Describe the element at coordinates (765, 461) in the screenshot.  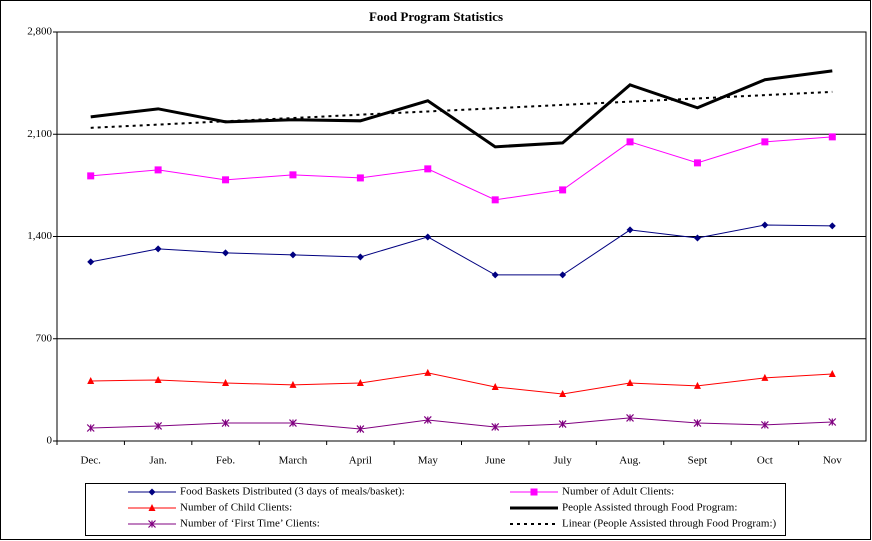
I see `x-tick-label: Oct` at that location.